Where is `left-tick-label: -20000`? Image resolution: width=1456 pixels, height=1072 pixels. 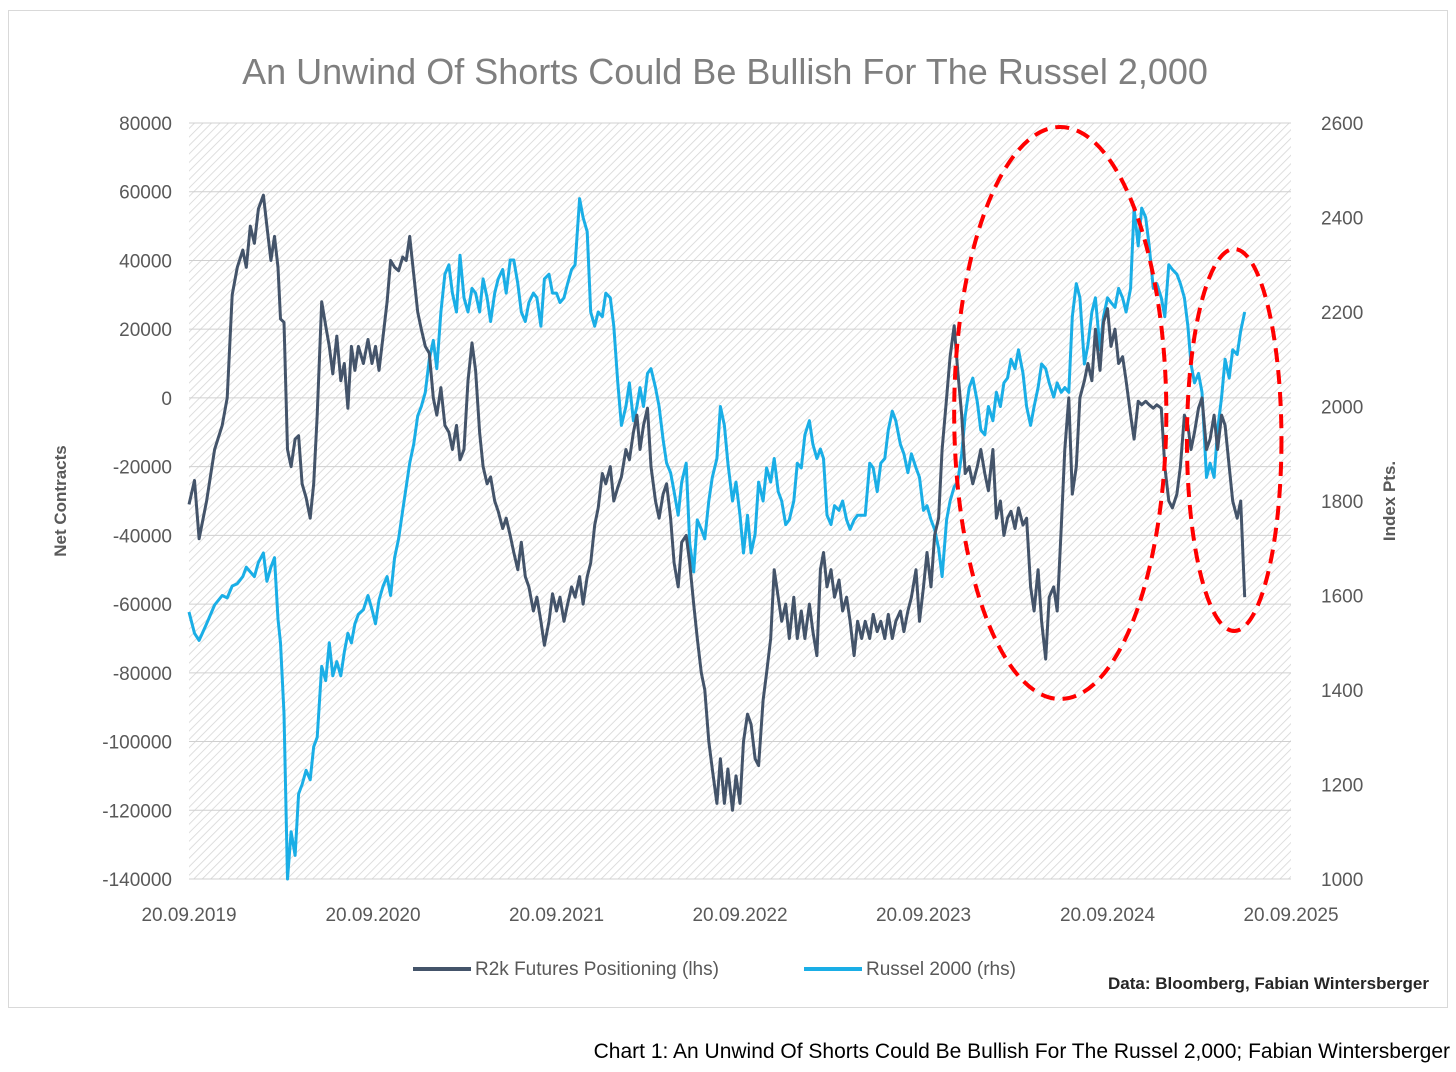 left-tick-label: -20000 is located at coordinates (142, 468).